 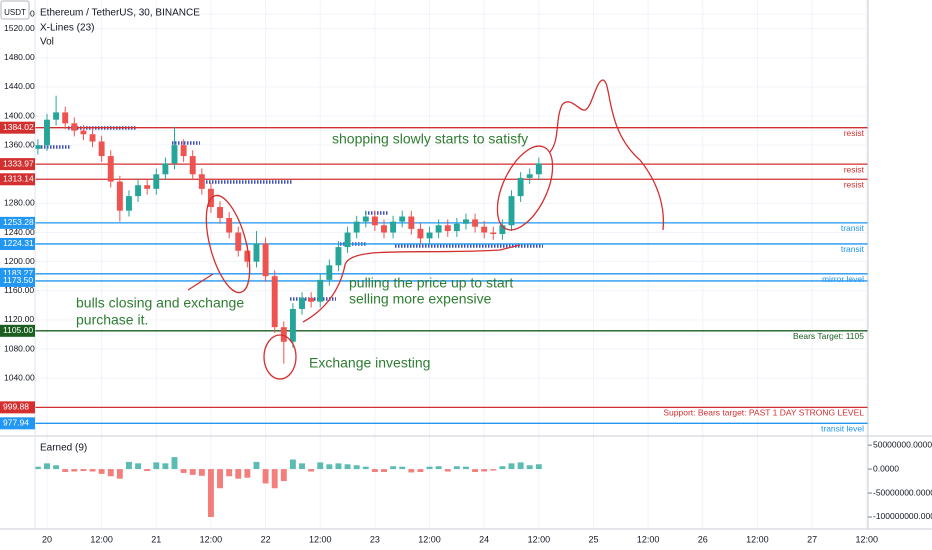 I want to click on currency-box, so click(x=15, y=10).